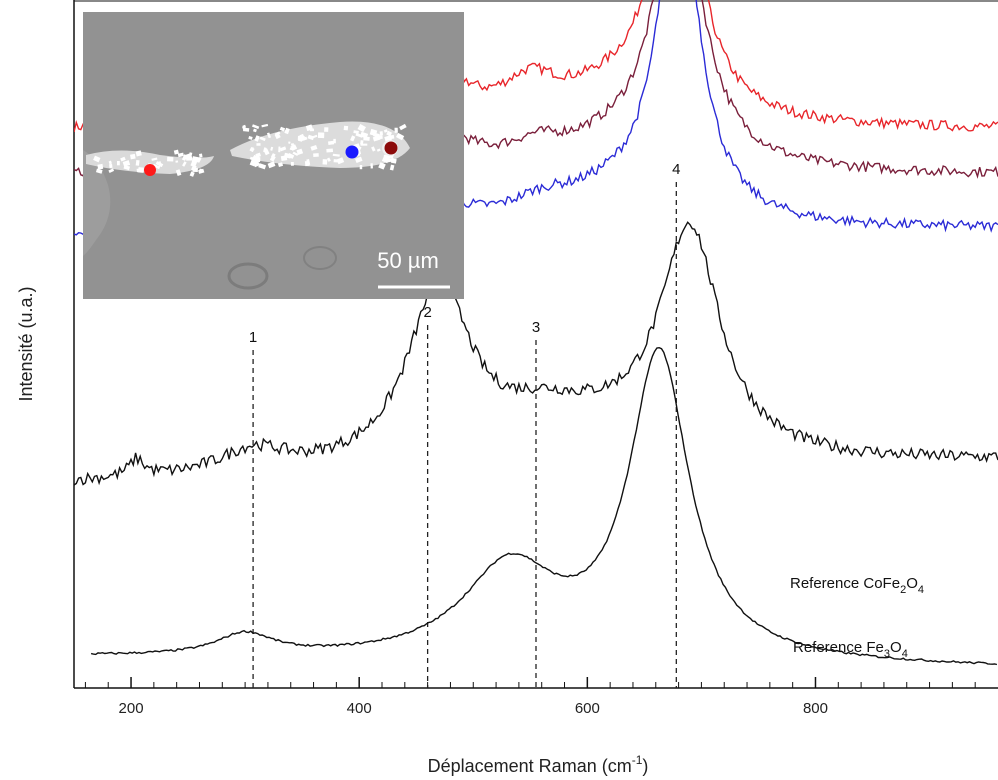  Describe the element at coordinates (26, 343) in the screenshot. I see `y-axis-label: Intensité (u.a.)` at that location.